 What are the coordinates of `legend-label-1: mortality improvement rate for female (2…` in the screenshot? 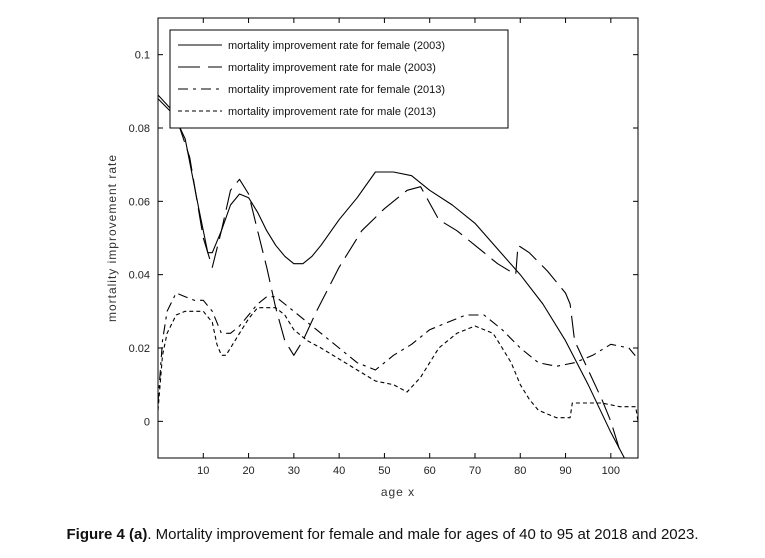 It's located at (336, 46).